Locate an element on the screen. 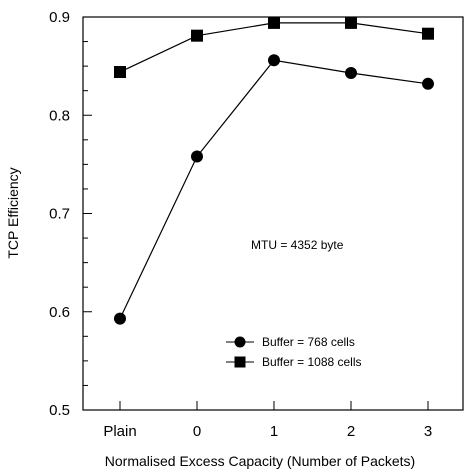 Image resolution: width=475 pixels, height=473 pixels. x-tick-label: 2 is located at coordinates (351, 431).